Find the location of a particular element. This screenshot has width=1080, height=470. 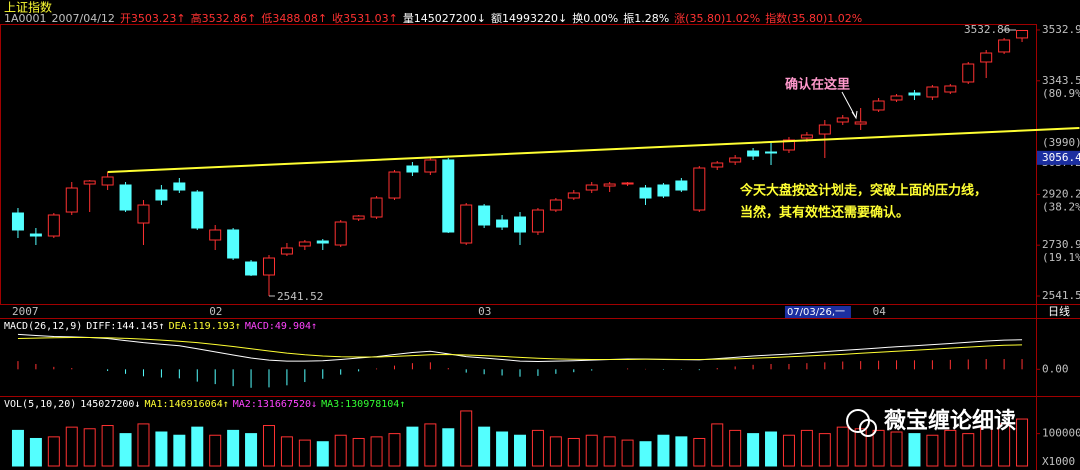

cursor-date-box is located at coordinates (817, 312).